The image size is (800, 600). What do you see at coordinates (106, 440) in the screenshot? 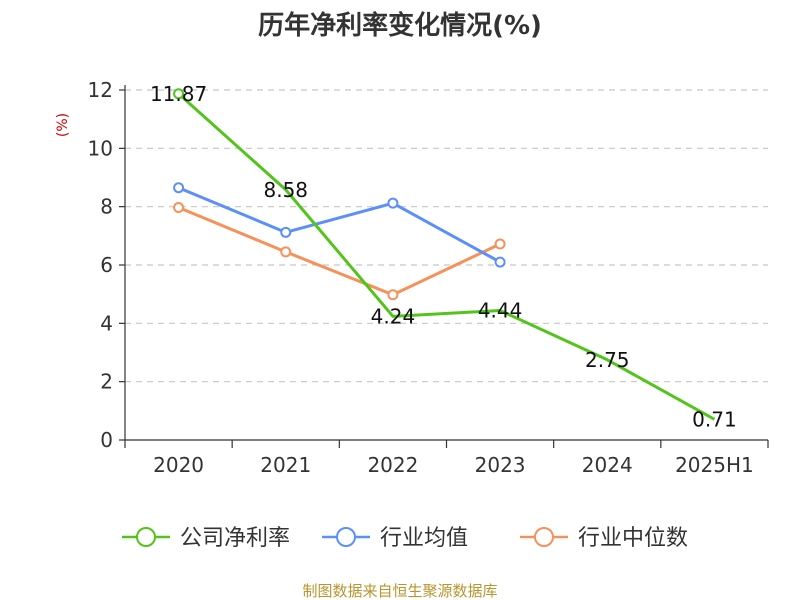
I see `y-tick-label: 0` at bounding box center [106, 440].